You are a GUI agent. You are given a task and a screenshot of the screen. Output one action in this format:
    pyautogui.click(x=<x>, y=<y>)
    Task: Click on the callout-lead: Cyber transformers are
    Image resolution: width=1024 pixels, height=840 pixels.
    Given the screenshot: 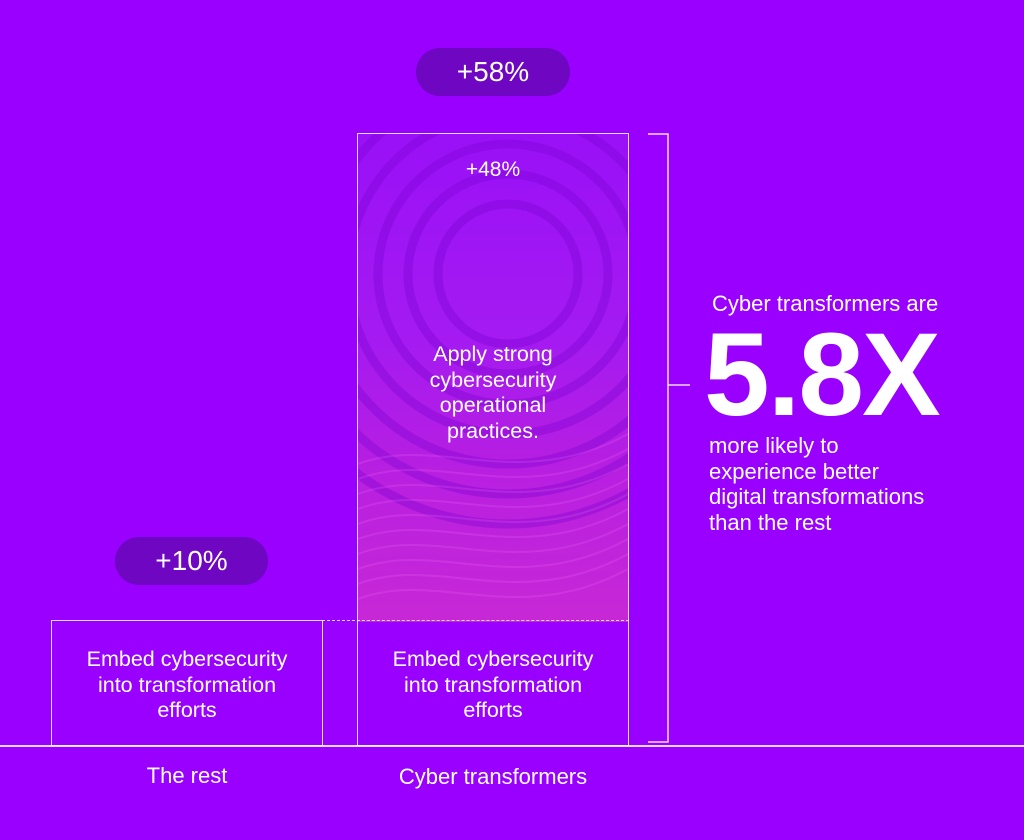 What is the action you would take?
    pyautogui.click(x=825, y=303)
    